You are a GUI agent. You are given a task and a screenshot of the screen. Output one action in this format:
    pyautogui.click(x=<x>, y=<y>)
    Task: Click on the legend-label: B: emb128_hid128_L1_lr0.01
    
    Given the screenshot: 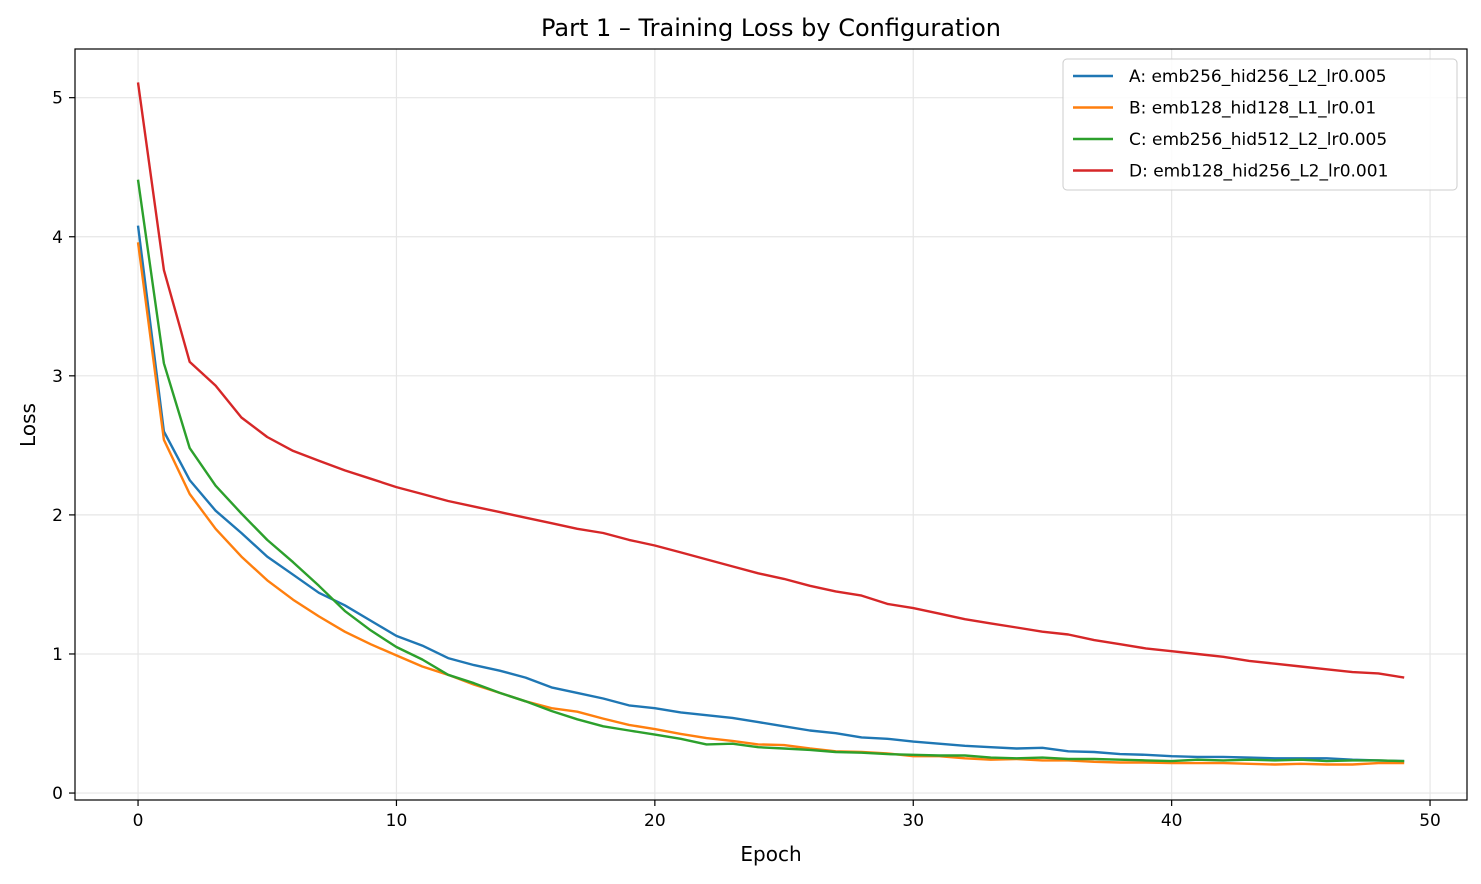 What is the action you would take?
    pyautogui.click(x=1252, y=109)
    